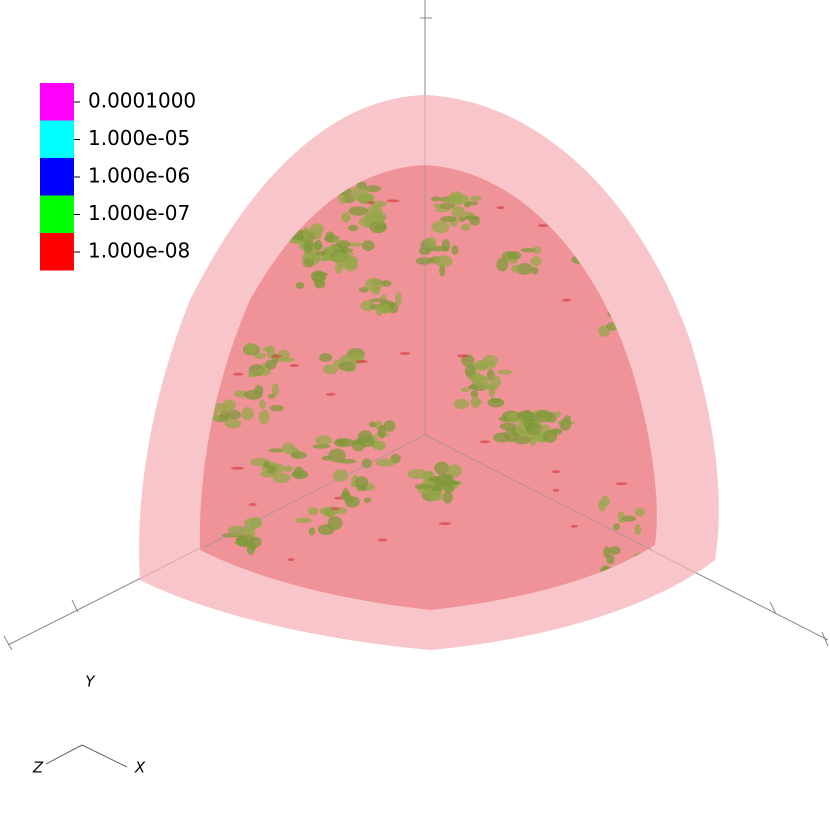  Describe the element at coordinates (57, 177) in the screenshot. I see `legend-swatch` at that location.